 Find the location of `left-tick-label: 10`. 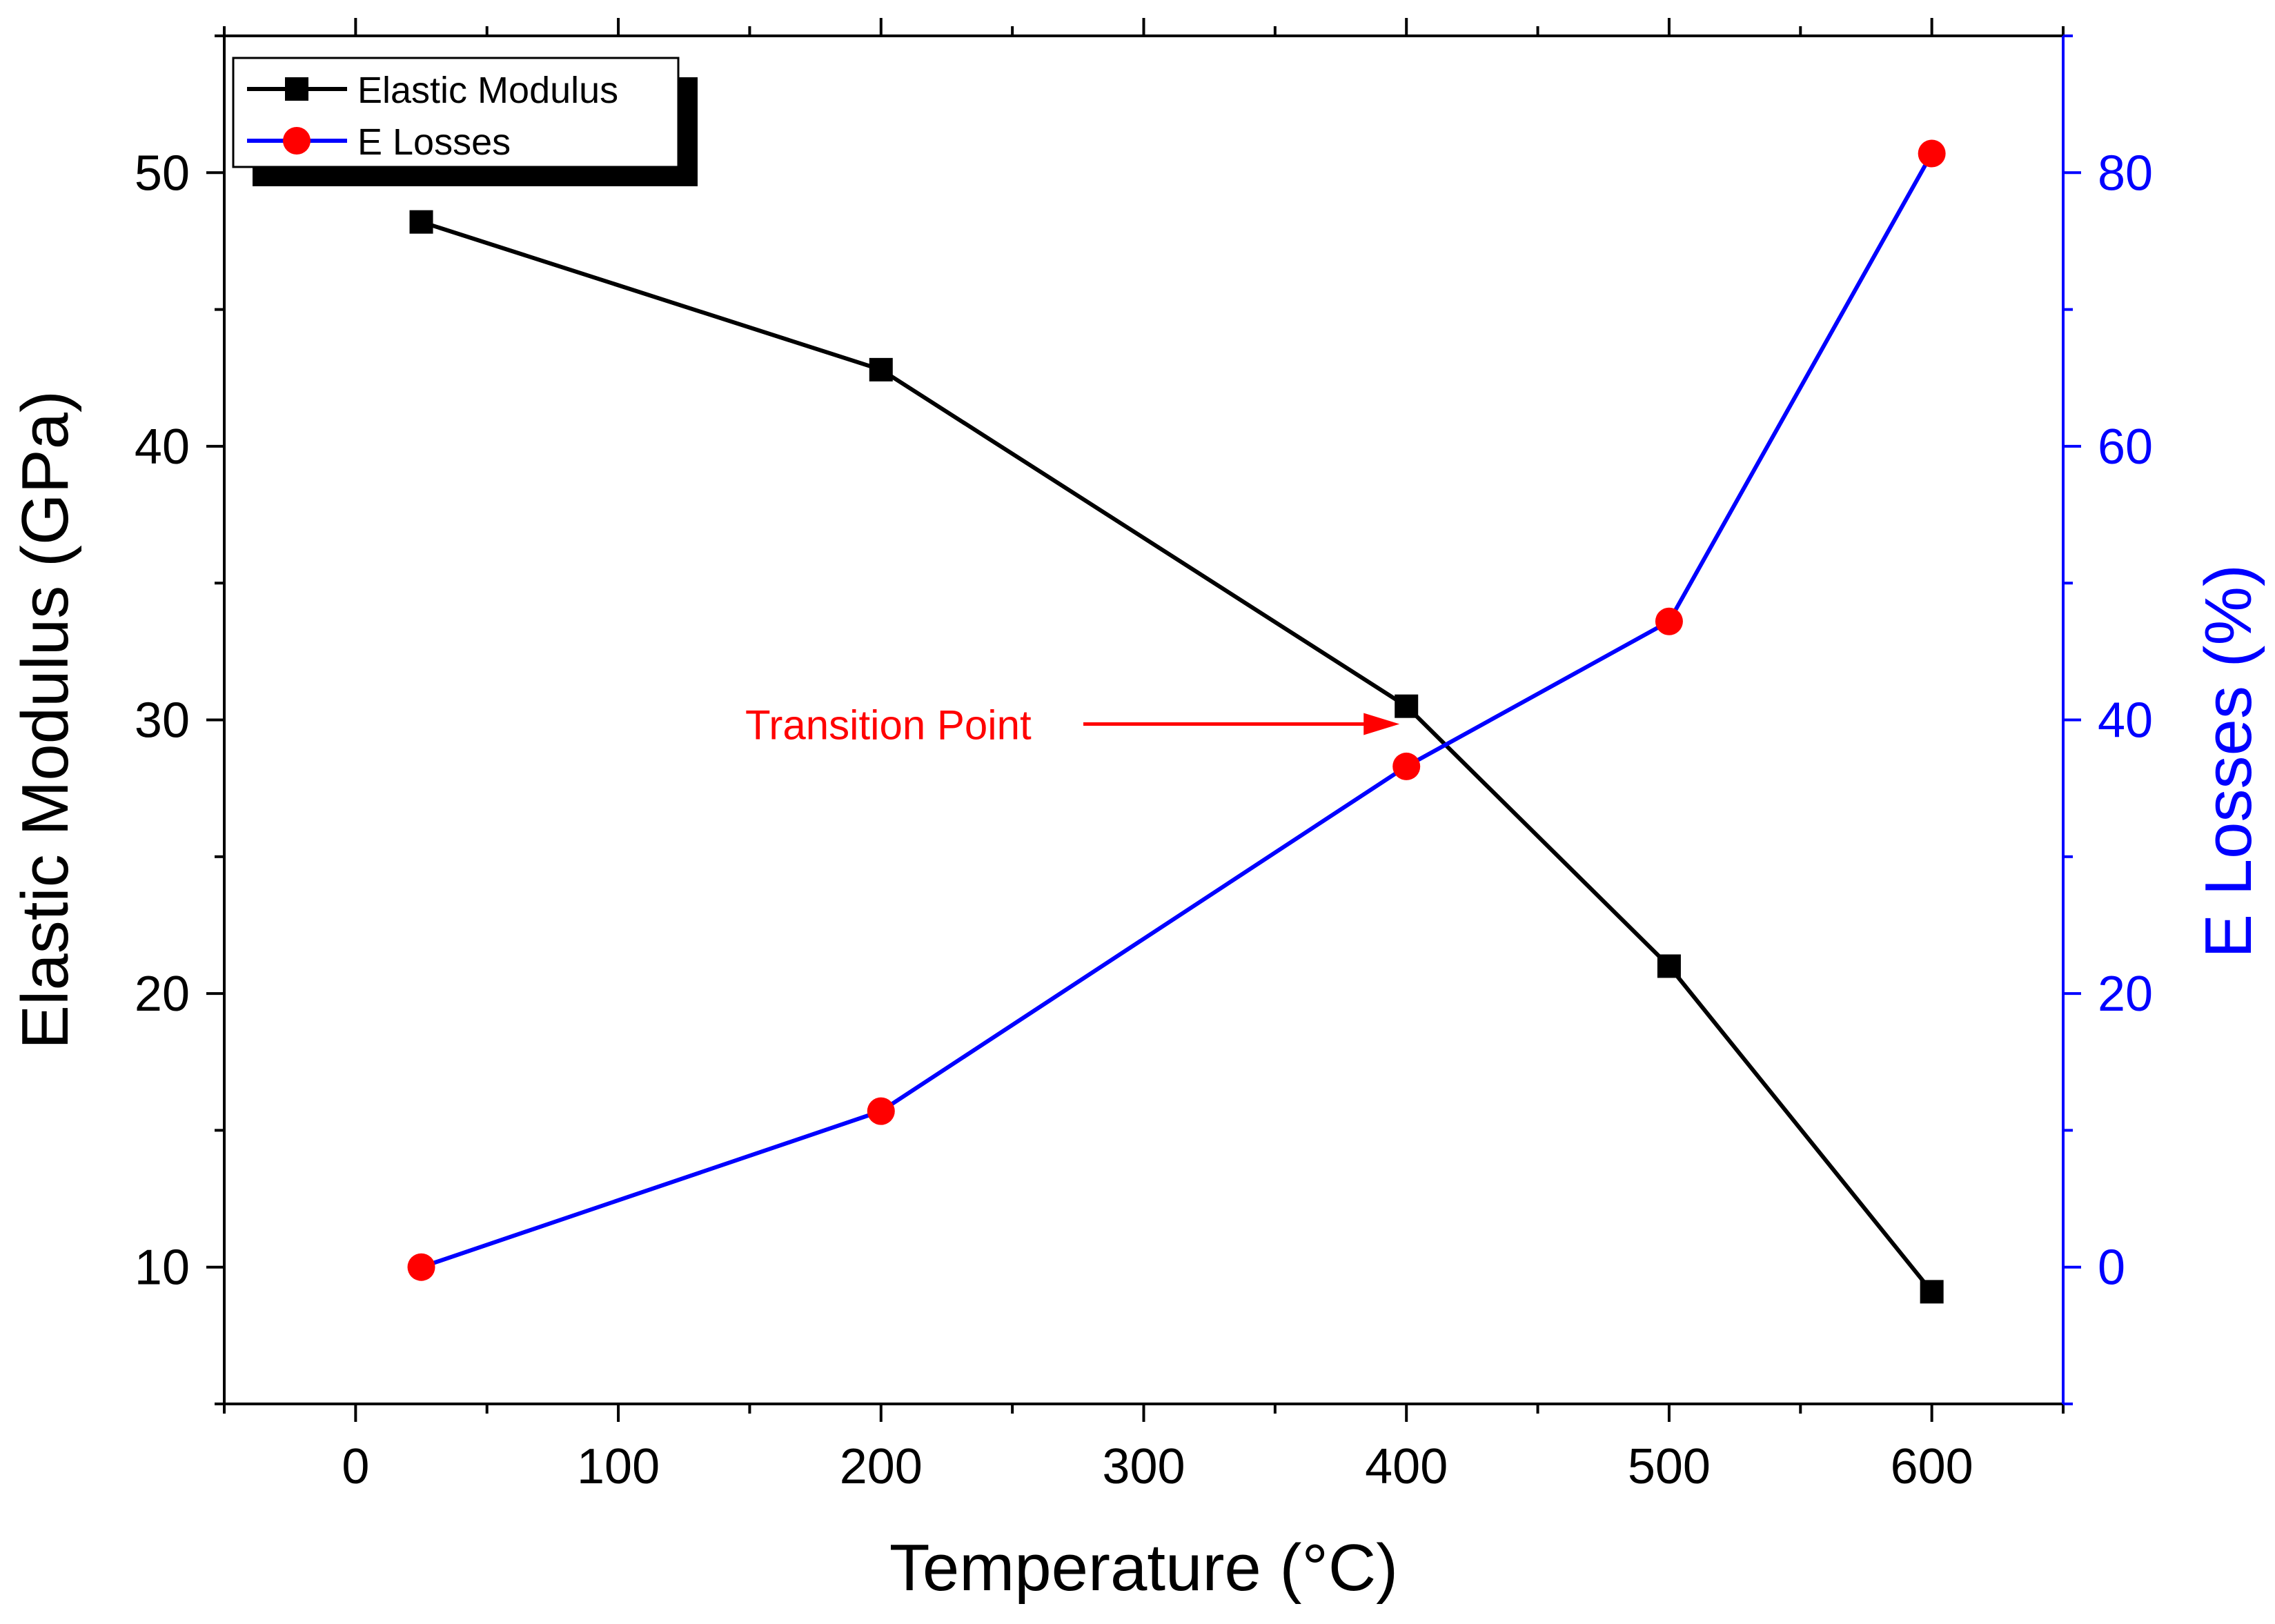

left-tick-label: 10 is located at coordinates (162, 1268).